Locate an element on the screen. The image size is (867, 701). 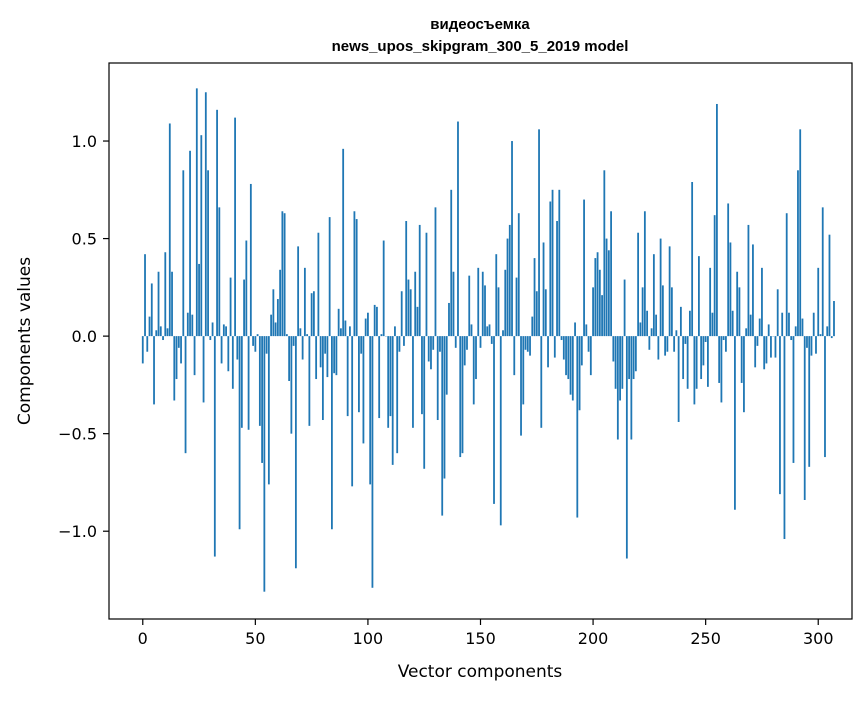
x-tick-label: 150 is located at coordinates (480, 638).